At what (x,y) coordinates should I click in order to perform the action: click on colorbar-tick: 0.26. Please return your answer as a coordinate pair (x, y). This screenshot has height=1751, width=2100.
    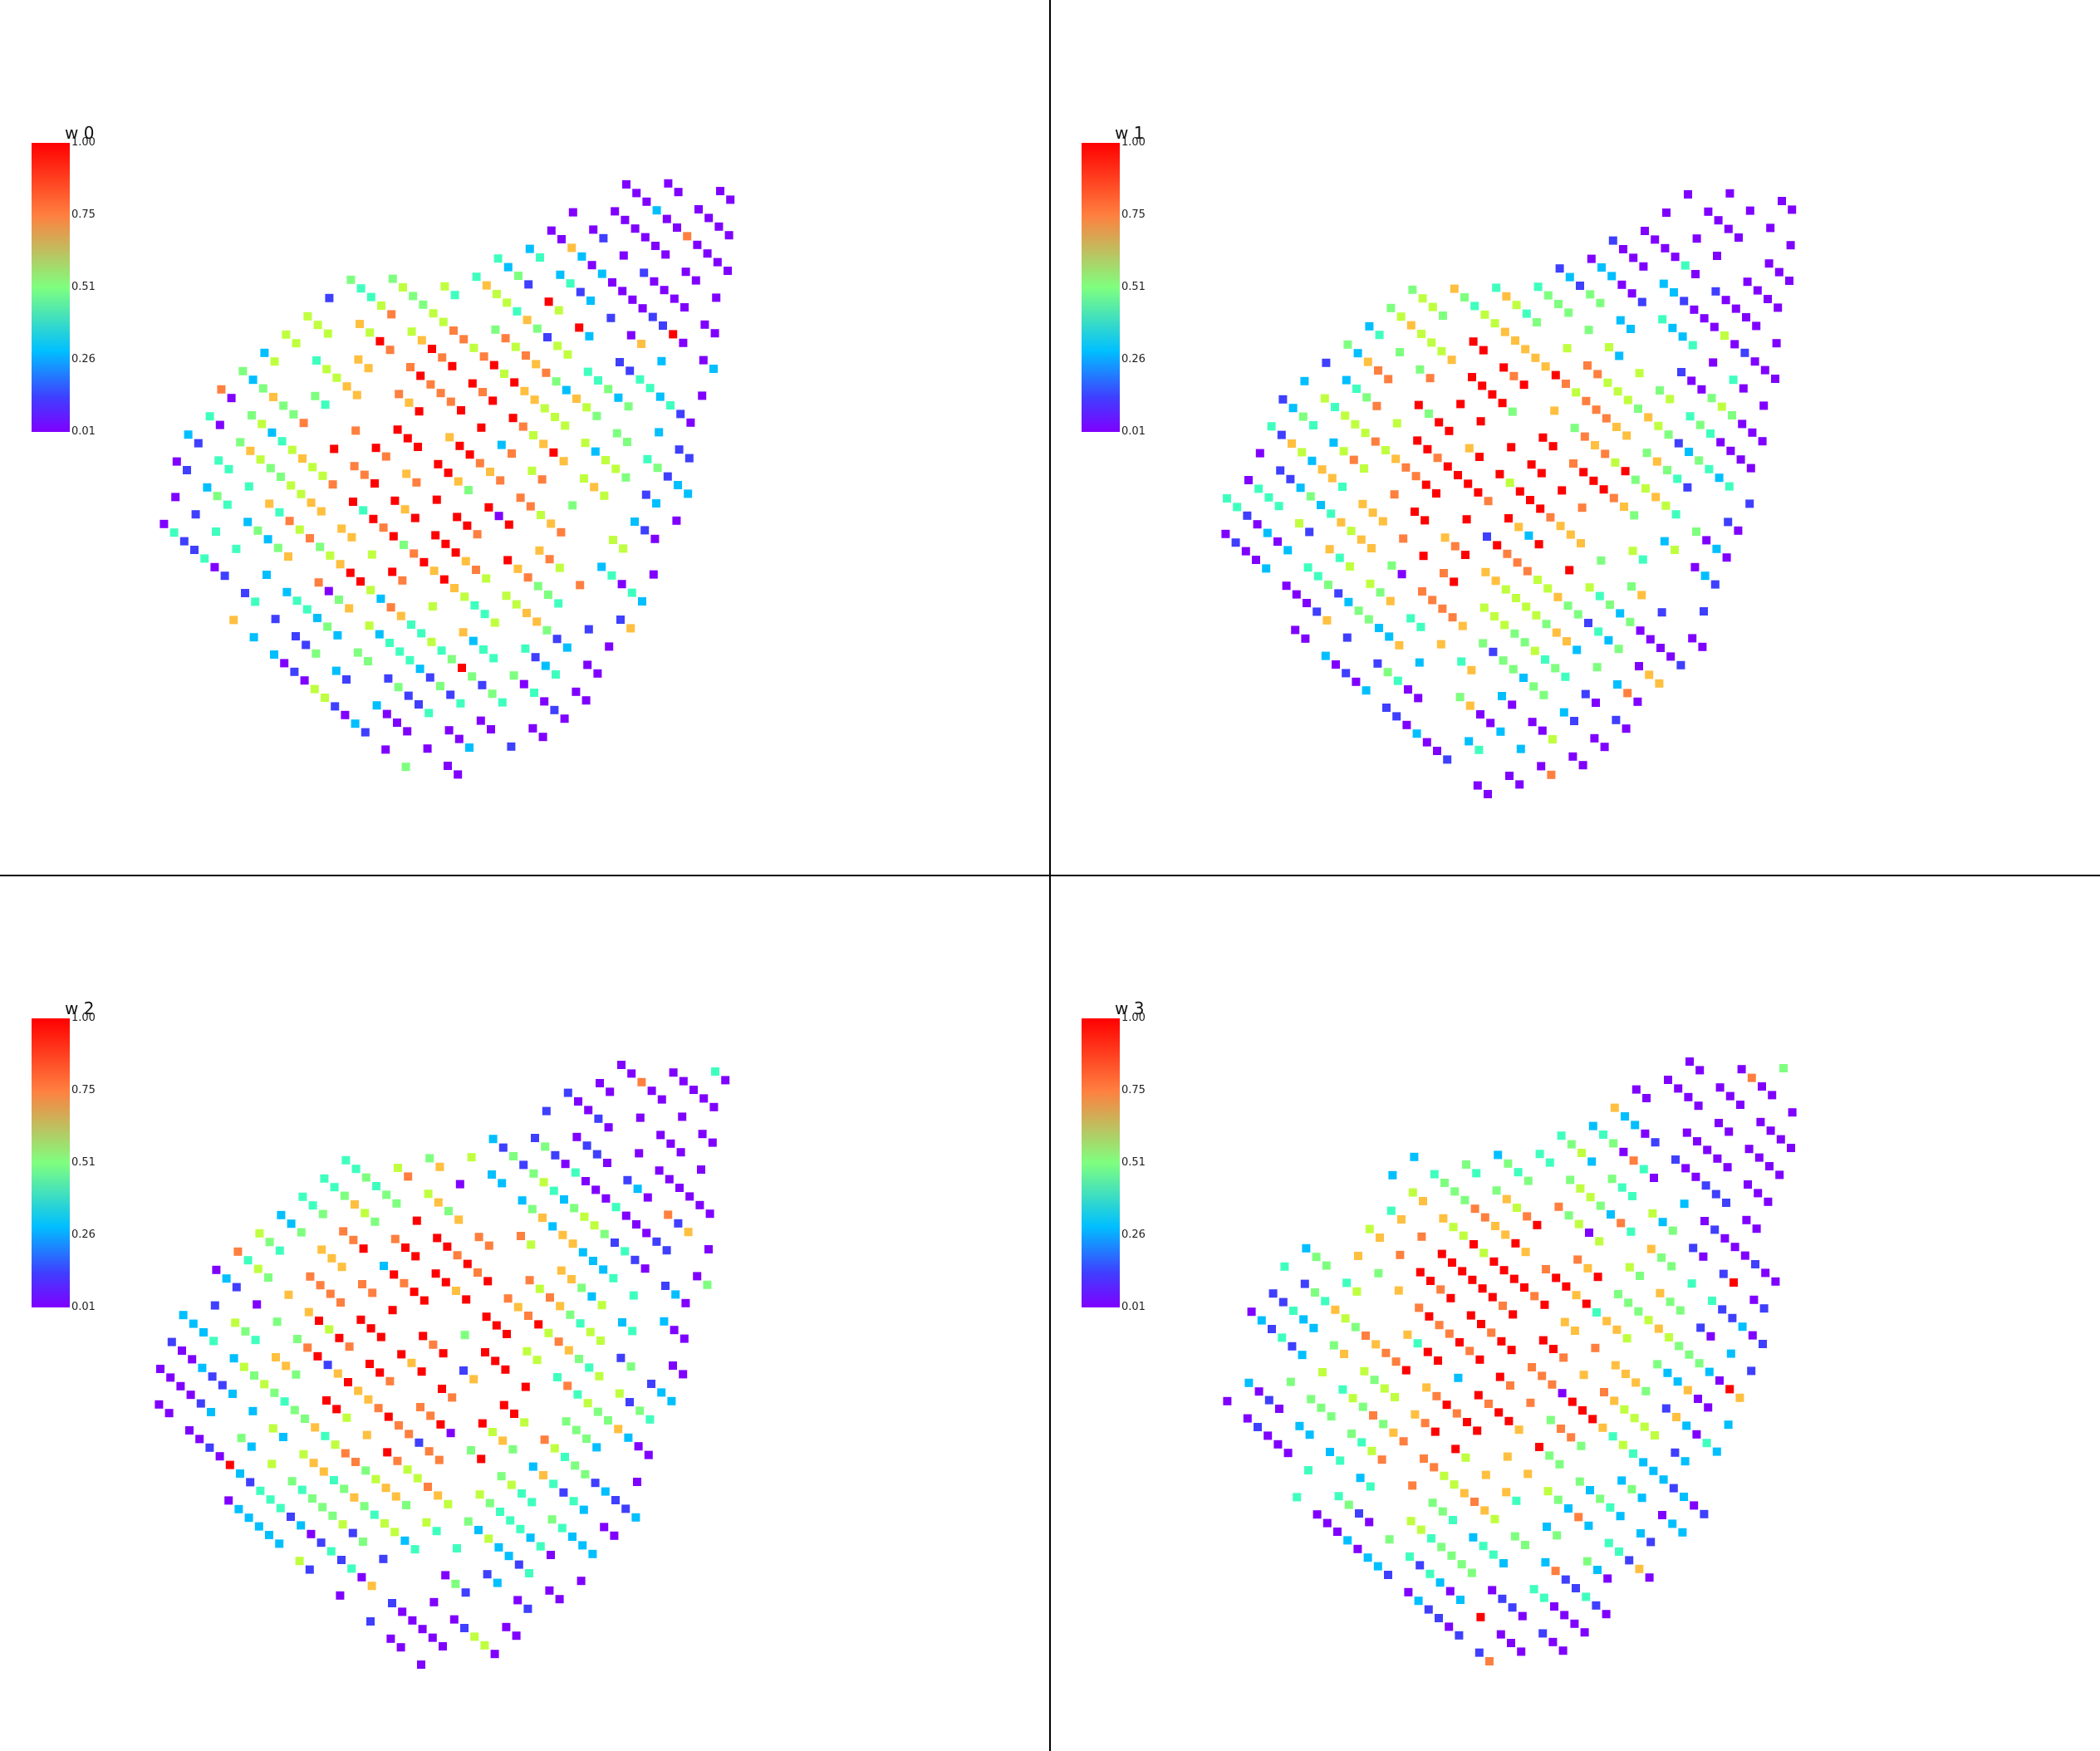
    Looking at the image, I should click on (1133, 359).